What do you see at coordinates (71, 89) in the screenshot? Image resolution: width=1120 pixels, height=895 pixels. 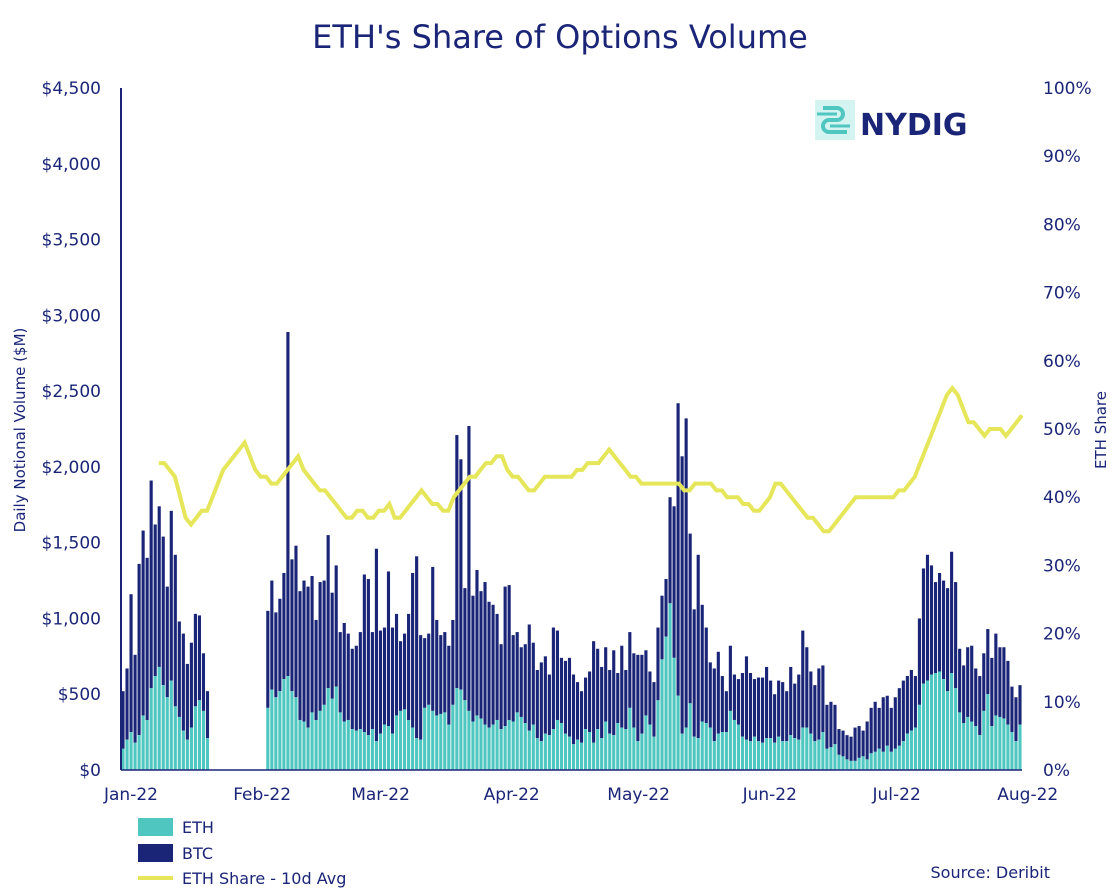 I see `y-tick-label: $4,500` at bounding box center [71, 89].